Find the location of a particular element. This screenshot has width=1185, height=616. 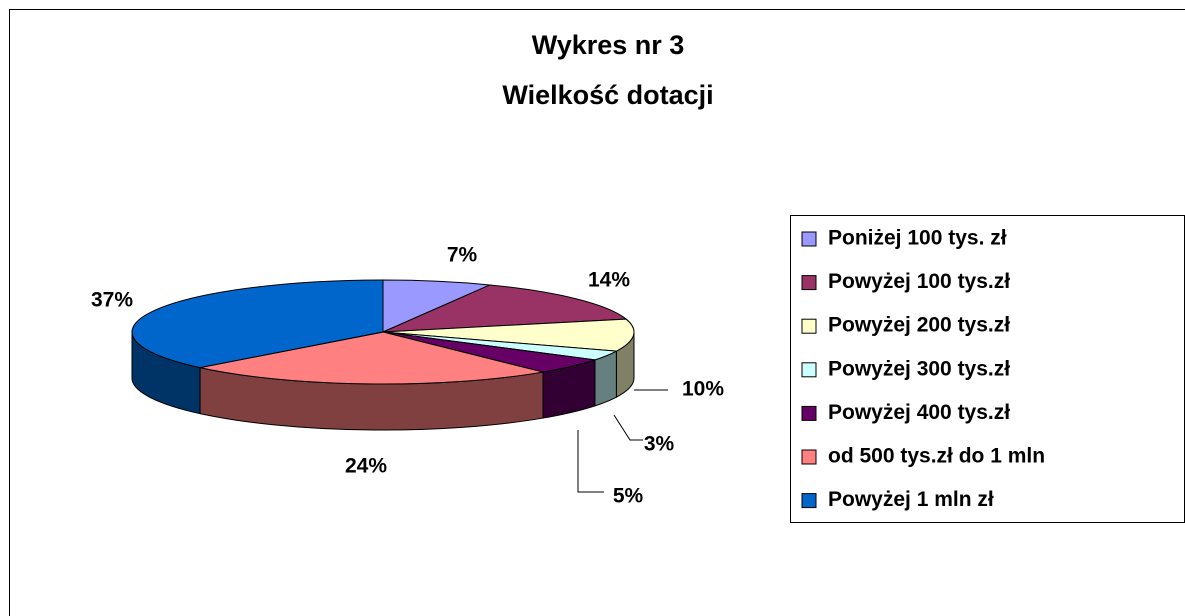

data-label: 14% is located at coordinates (609, 280).